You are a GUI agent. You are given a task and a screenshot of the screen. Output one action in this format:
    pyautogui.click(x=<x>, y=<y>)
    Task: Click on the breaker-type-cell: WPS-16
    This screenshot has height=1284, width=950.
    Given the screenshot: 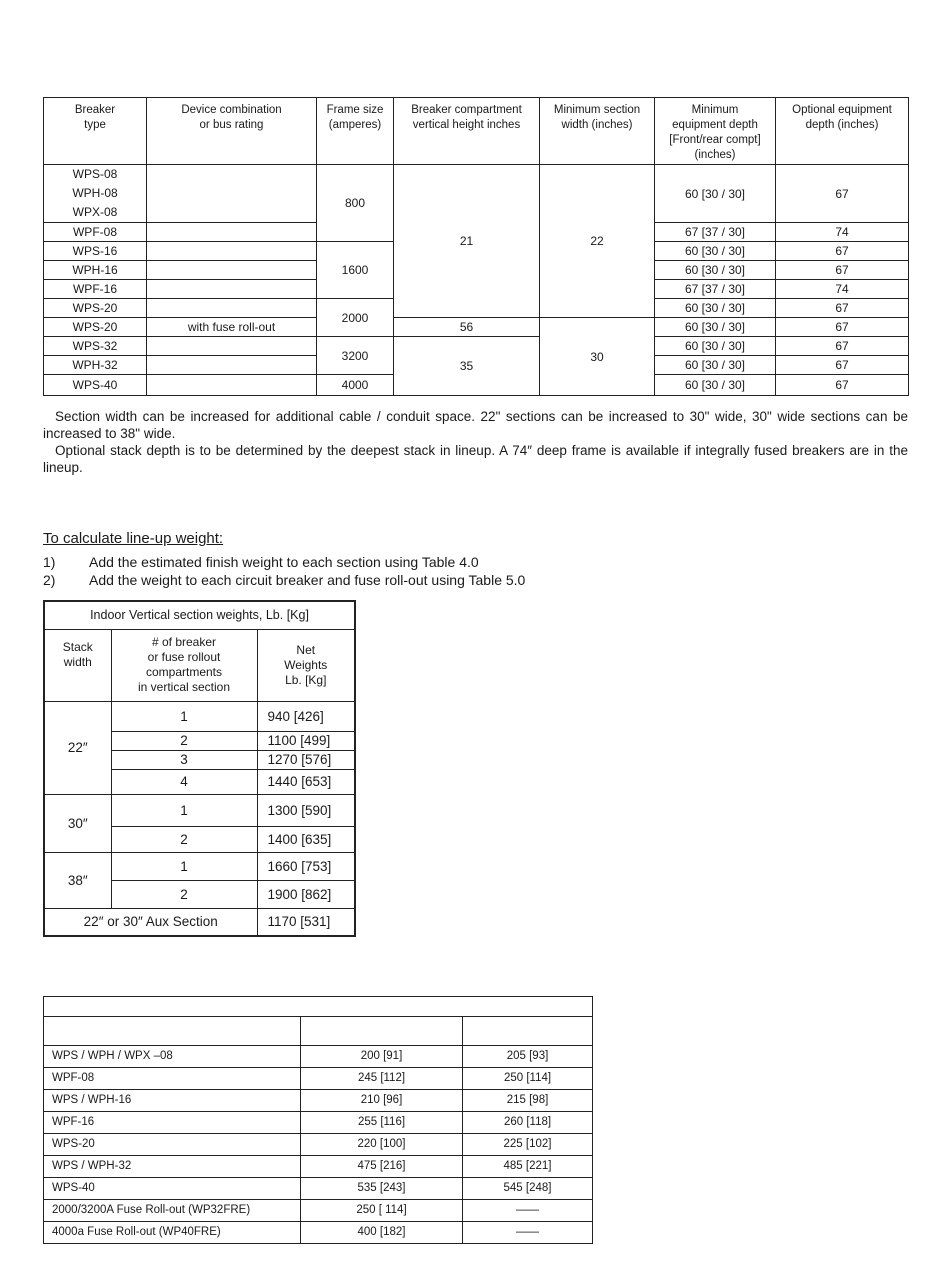 What is the action you would take?
    pyautogui.click(x=95, y=251)
    